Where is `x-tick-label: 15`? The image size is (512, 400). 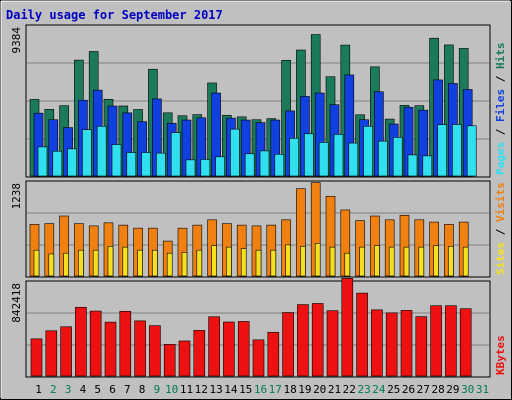 x-tick-label: 15 is located at coordinates (245, 389).